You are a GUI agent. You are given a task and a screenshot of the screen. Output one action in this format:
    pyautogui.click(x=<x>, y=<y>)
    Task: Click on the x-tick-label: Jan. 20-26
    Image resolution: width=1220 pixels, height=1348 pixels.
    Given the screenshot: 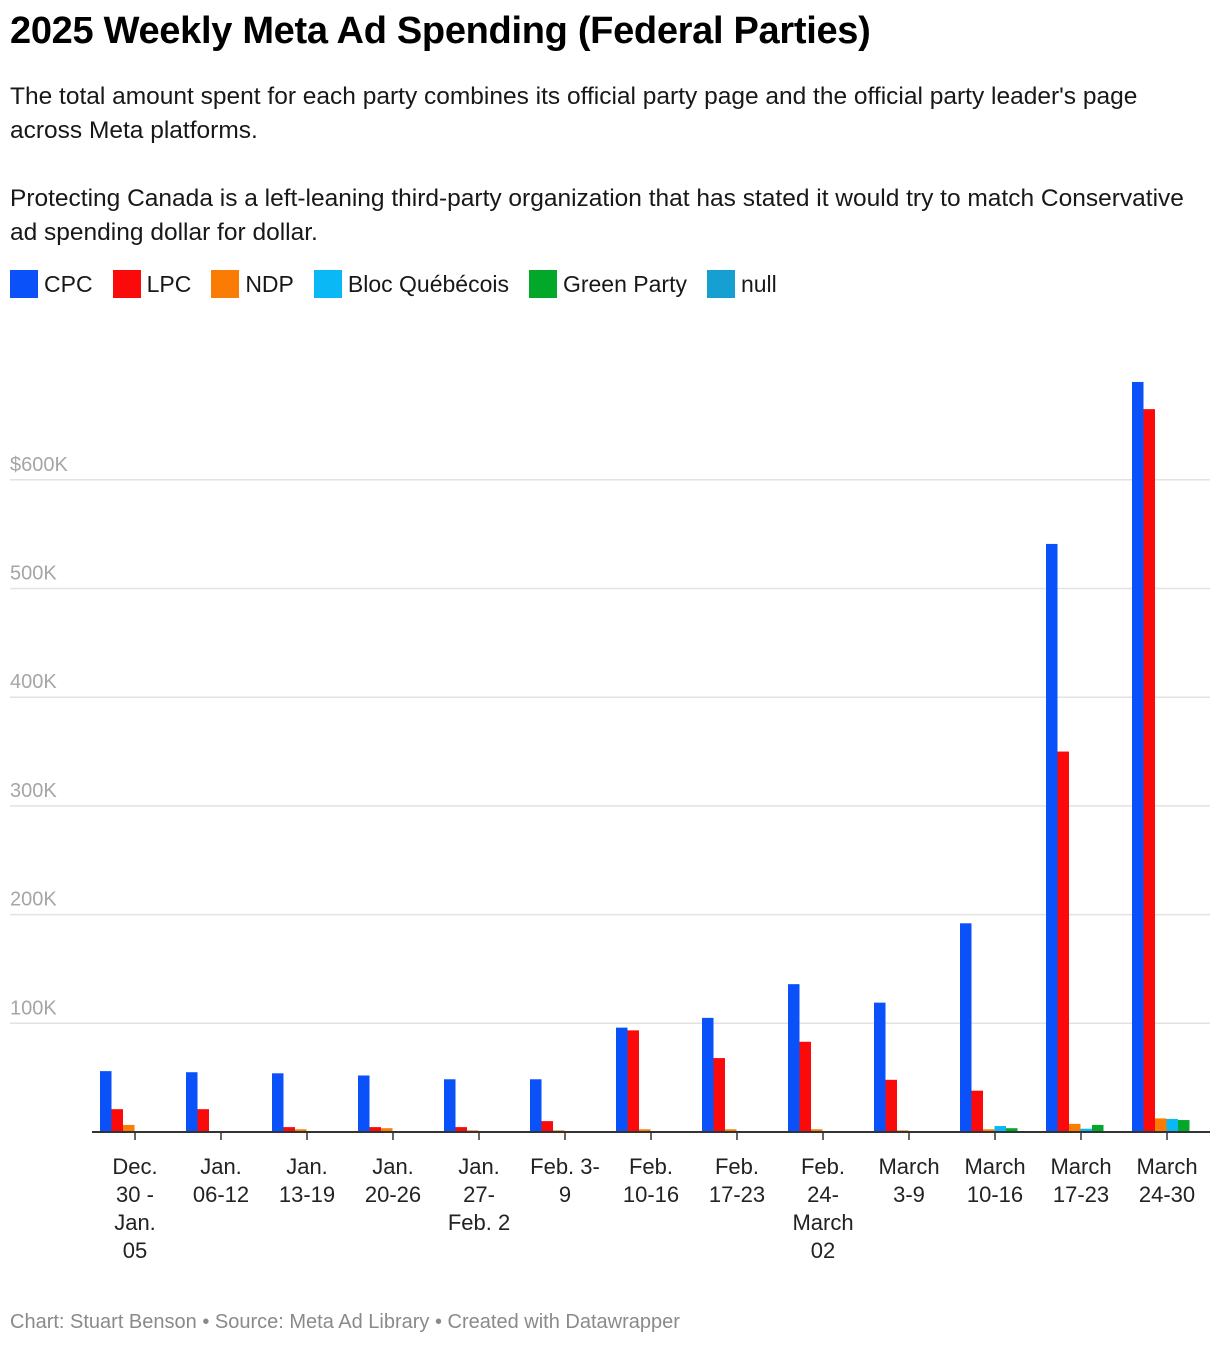 What is the action you would take?
    pyautogui.click(x=393, y=1180)
    